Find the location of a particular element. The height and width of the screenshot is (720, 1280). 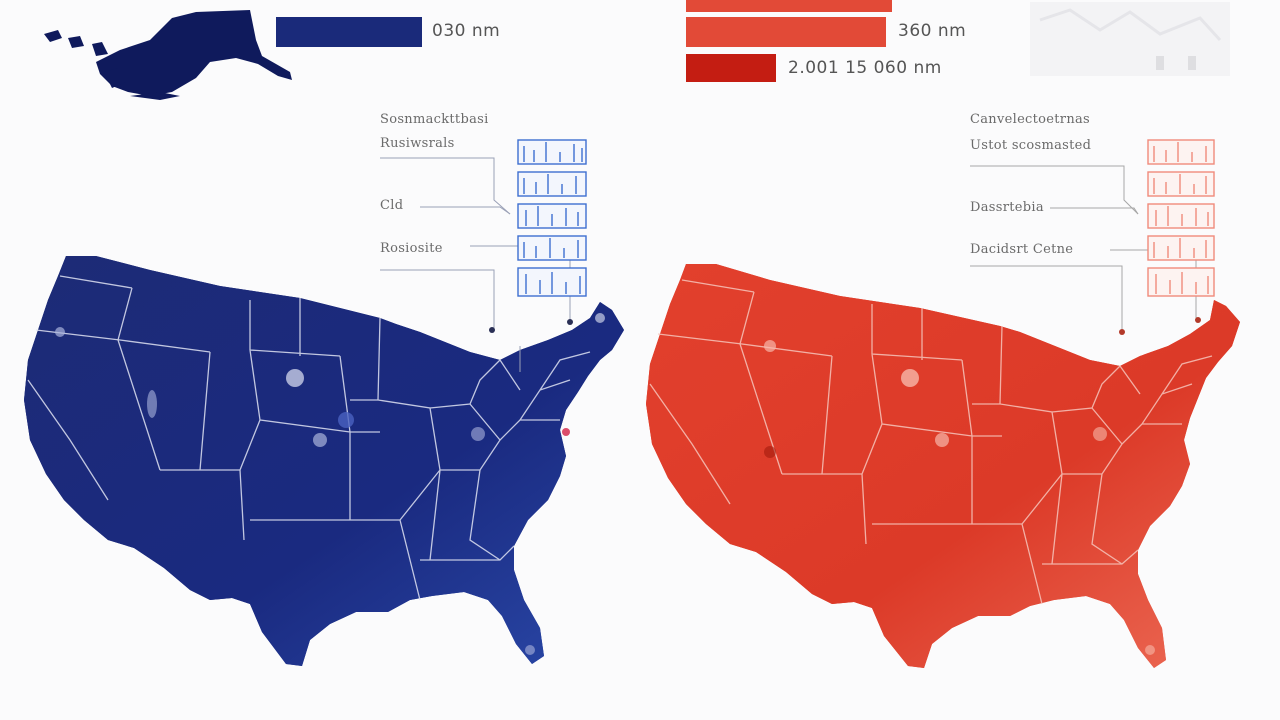

right-annotation-1: Canvelectoetrnas is located at coordinates (1030, 119).